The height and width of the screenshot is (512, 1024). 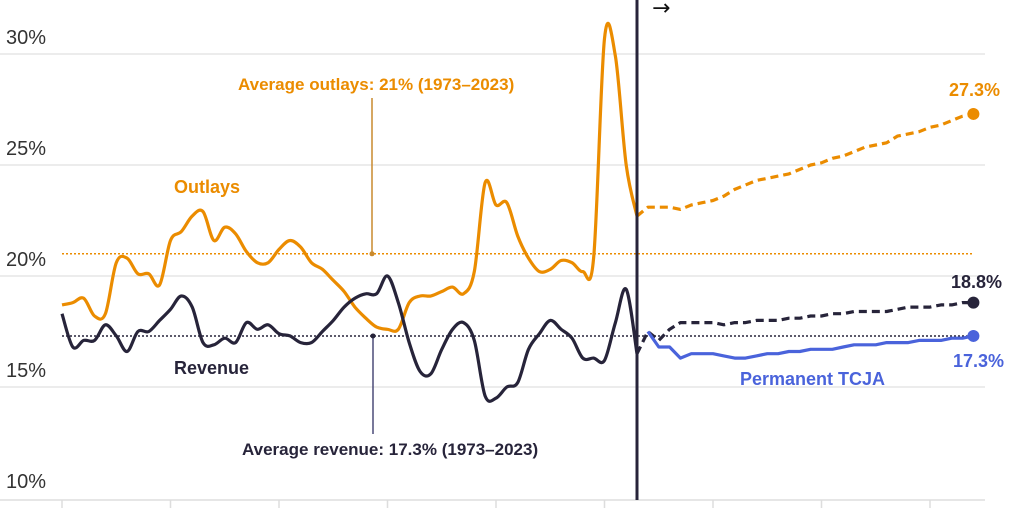 What do you see at coordinates (974, 90) in the screenshot?
I see `outlays-end-label: 27.3%` at bounding box center [974, 90].